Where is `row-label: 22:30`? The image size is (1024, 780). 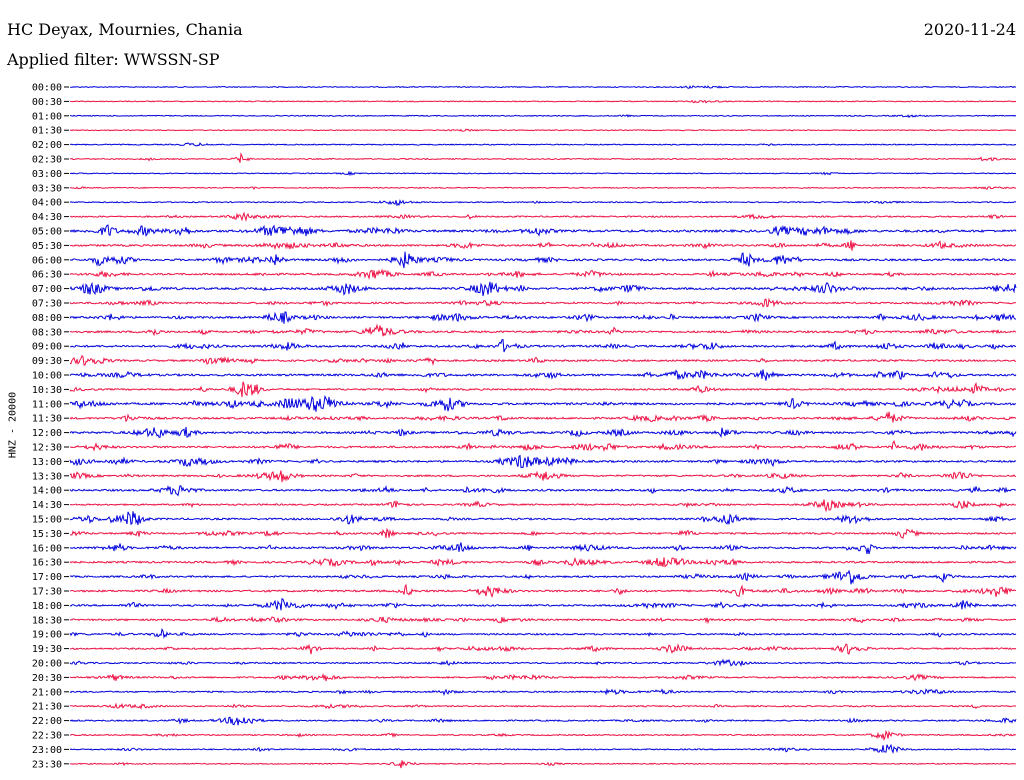
row-label: 22:30 is located at coordinates (47, 736).